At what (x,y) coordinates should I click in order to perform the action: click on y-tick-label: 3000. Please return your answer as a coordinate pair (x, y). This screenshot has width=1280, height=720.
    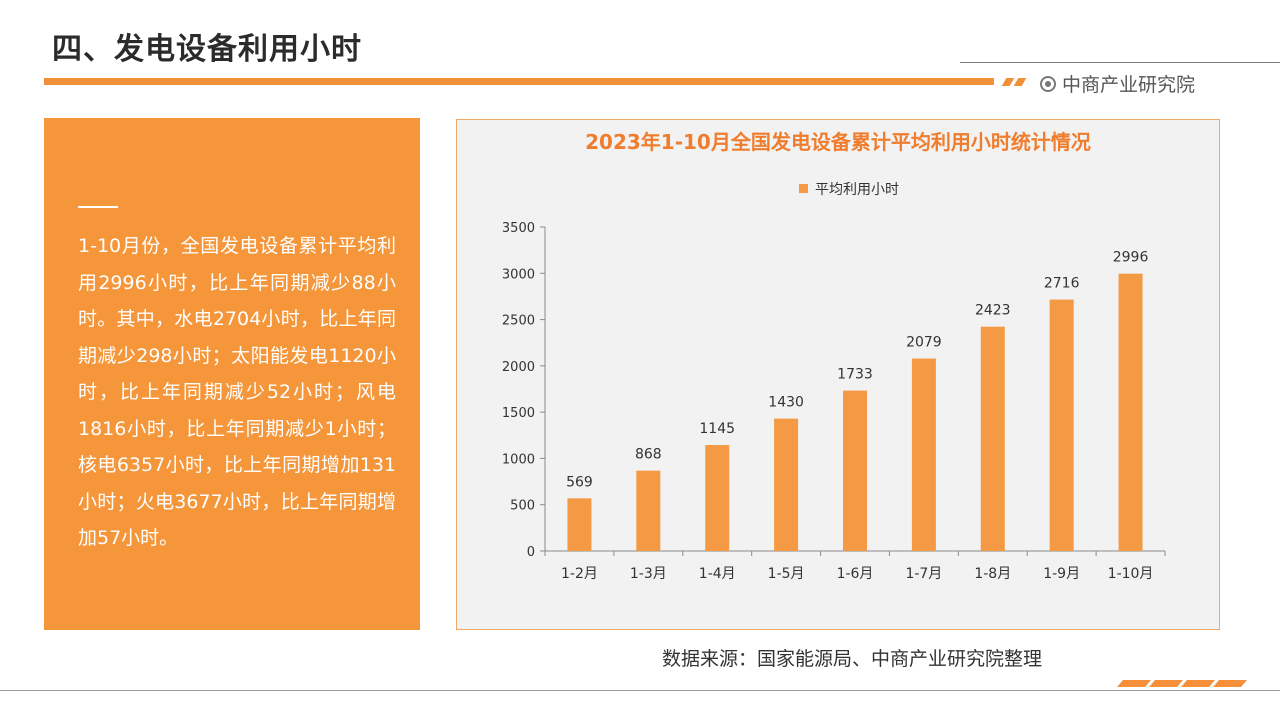
    Looking at the image, I should click on (518, 274).